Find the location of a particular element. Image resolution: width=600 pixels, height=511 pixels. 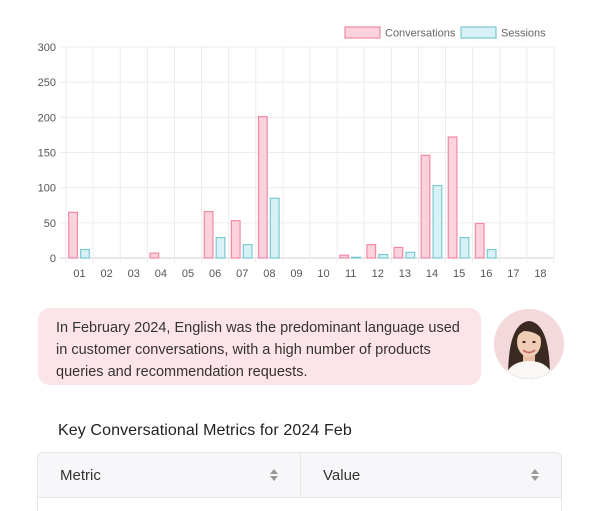

avatar-portrait-icon is located at coordinates (529, 344).